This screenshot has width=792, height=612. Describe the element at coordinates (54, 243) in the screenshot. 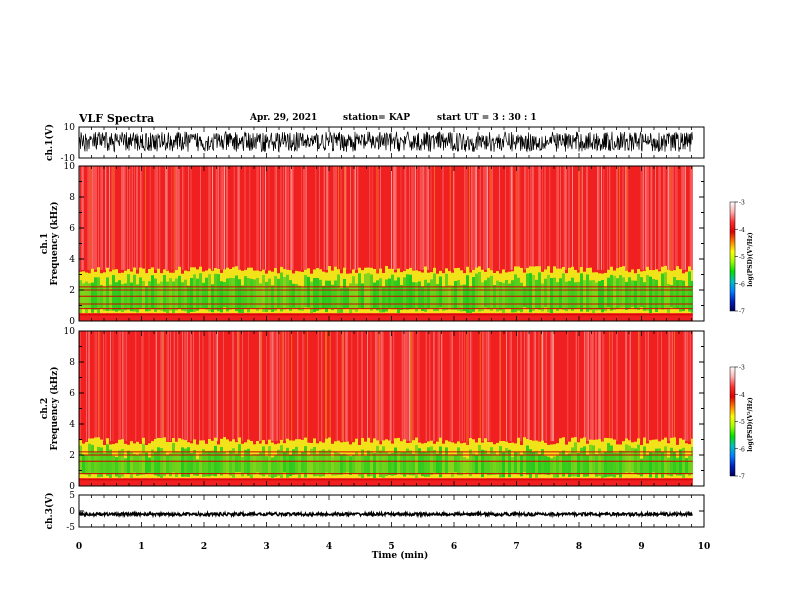

I see `y-axis-label: Frequency (kHz)` at that location.